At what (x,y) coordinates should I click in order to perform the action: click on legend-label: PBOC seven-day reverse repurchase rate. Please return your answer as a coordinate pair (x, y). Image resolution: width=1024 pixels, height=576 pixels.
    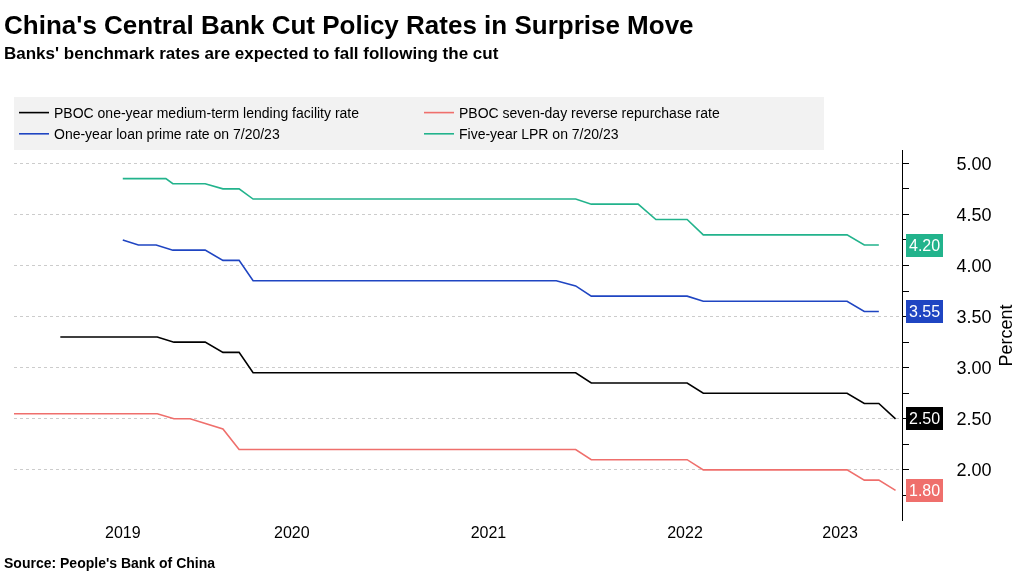
    Looking at the image, I should click on (589, 113).